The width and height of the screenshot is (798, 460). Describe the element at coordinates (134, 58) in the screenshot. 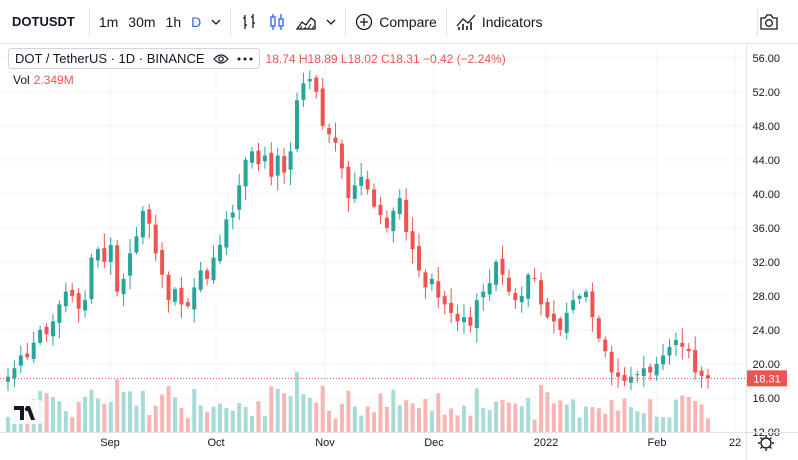

I see `series-legend: DOT / TetherUS · 1D · BINANCE` at that location.